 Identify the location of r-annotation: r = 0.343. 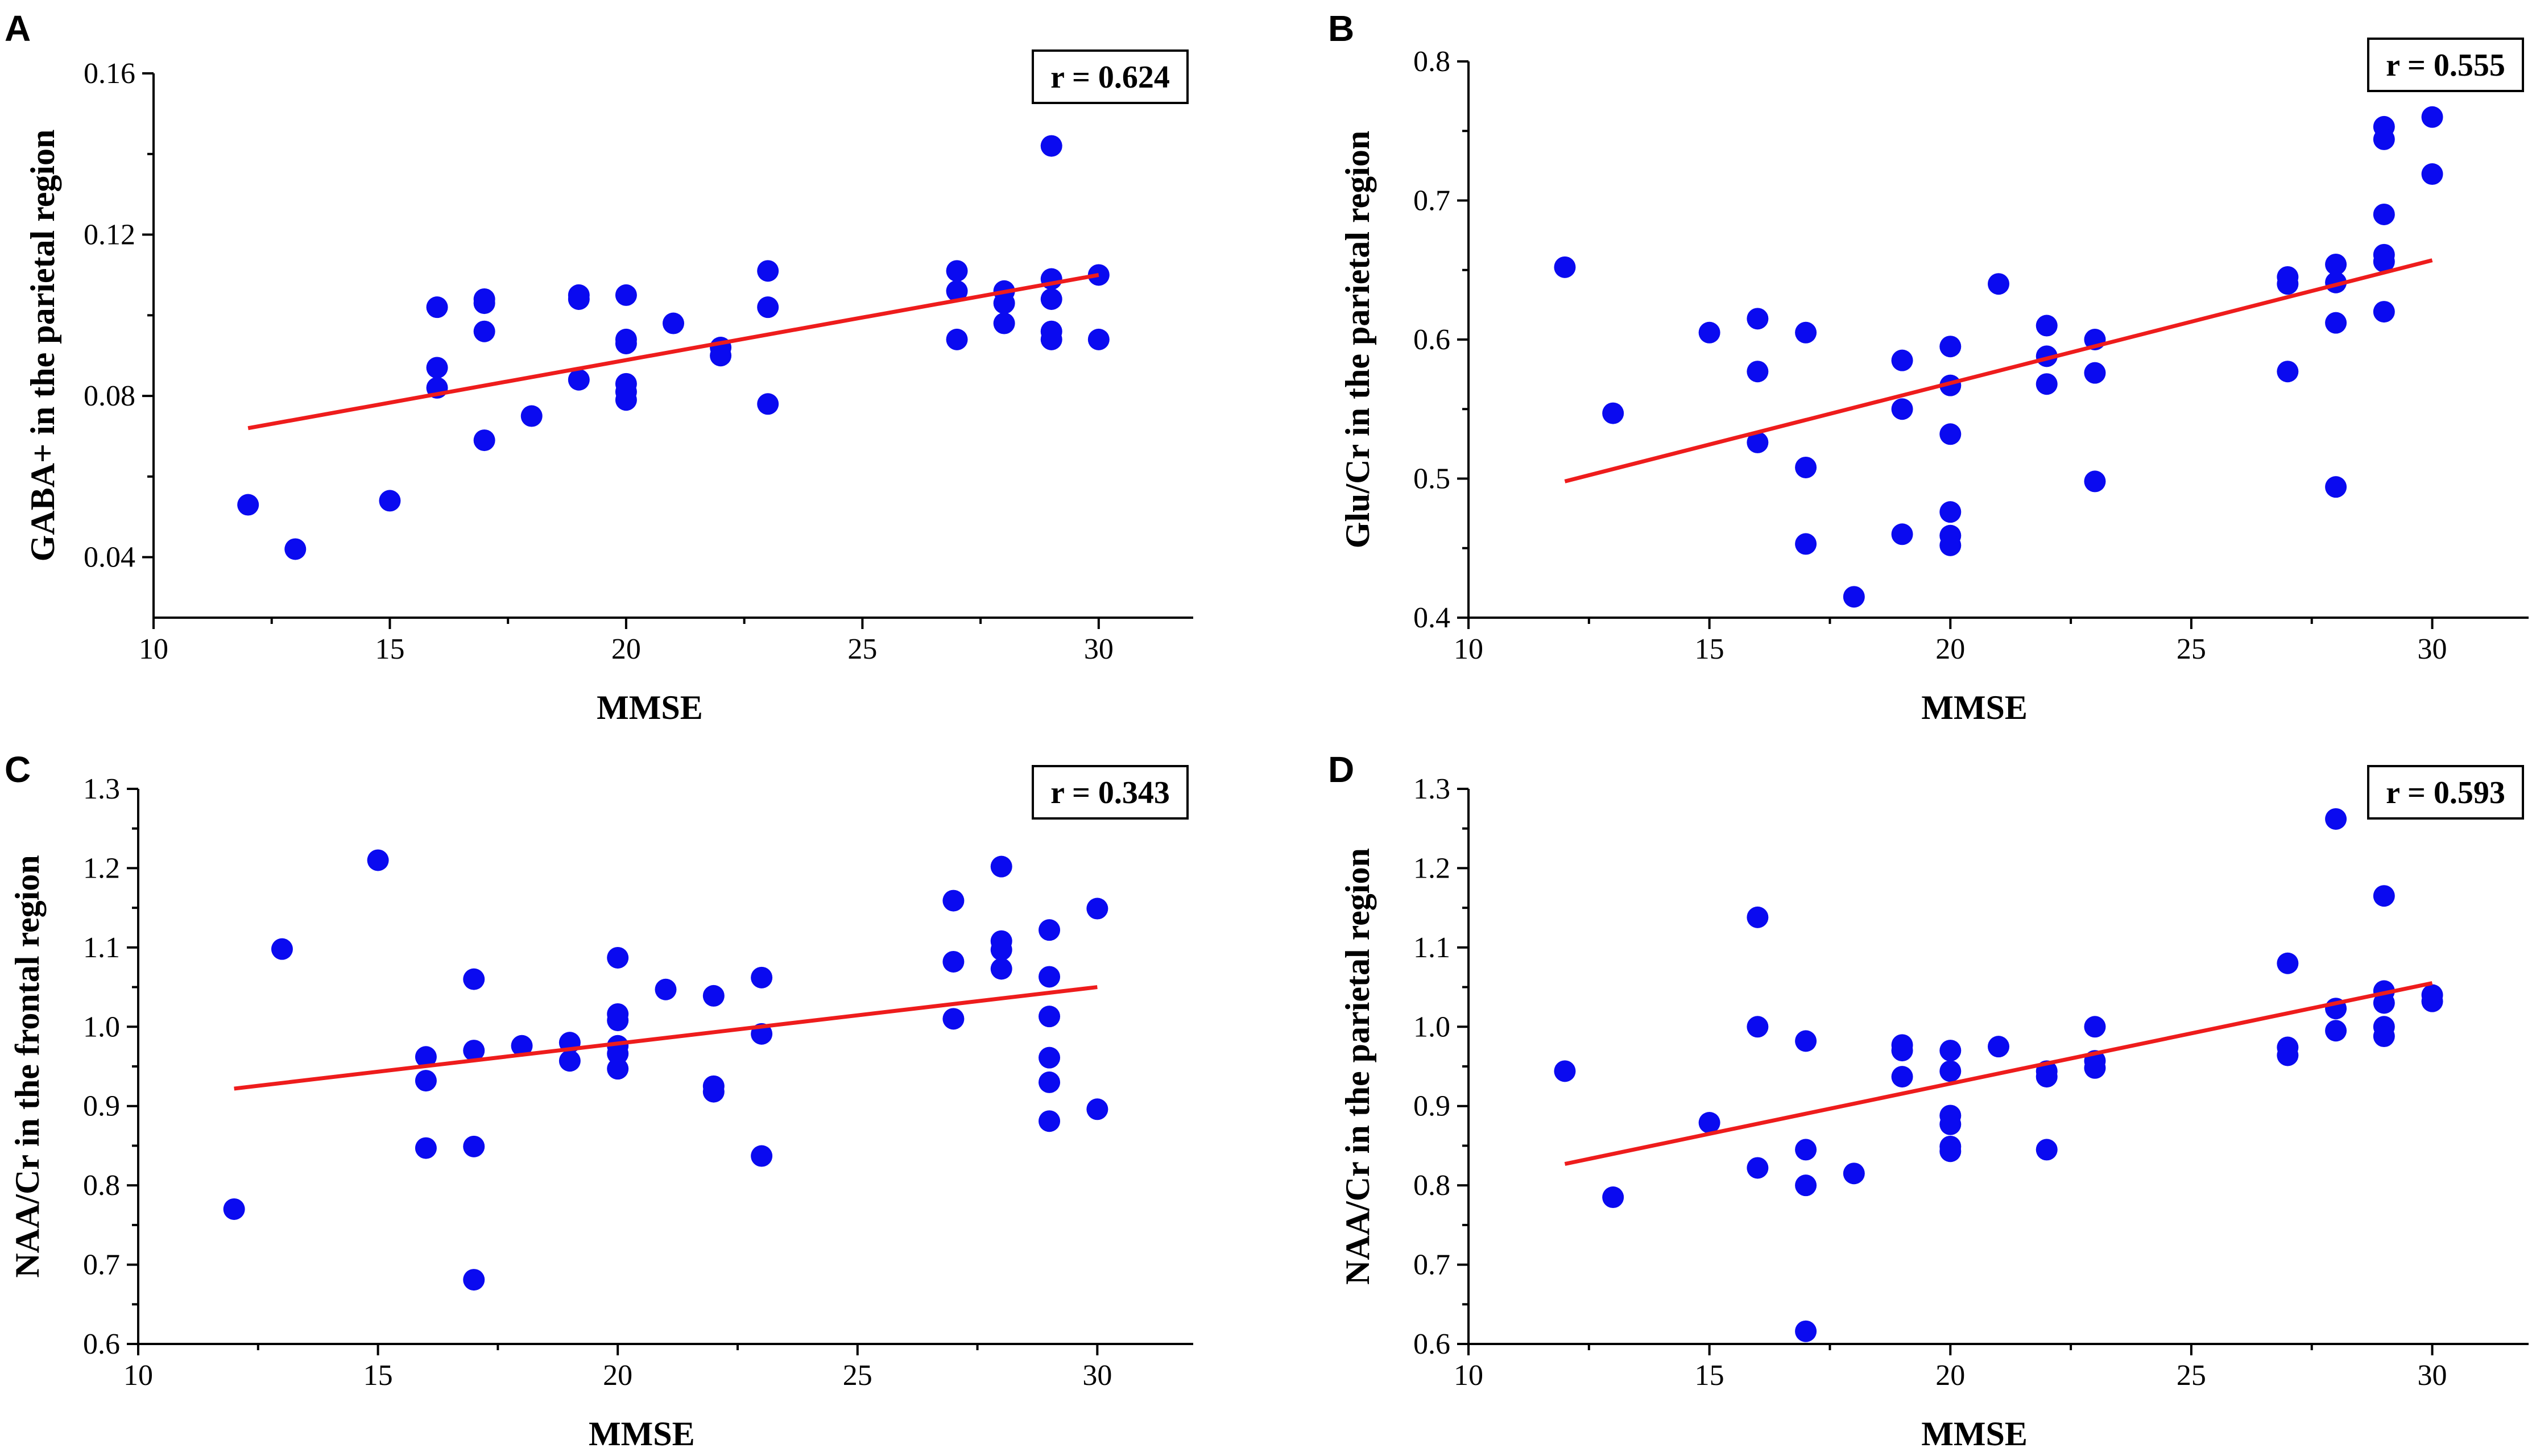
(1110, 792).